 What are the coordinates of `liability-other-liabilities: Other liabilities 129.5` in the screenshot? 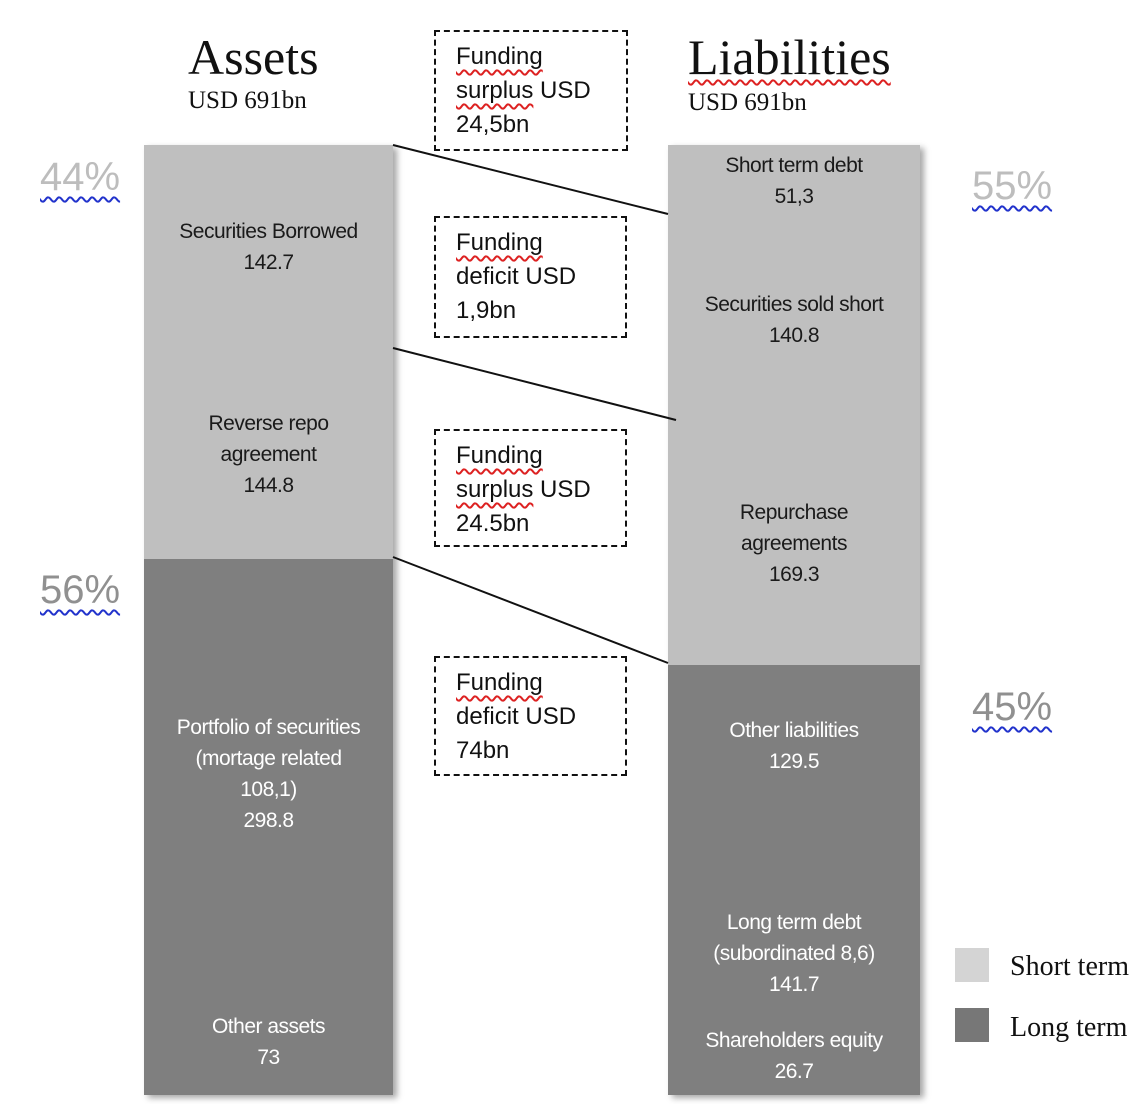 It's located at (794, 746).